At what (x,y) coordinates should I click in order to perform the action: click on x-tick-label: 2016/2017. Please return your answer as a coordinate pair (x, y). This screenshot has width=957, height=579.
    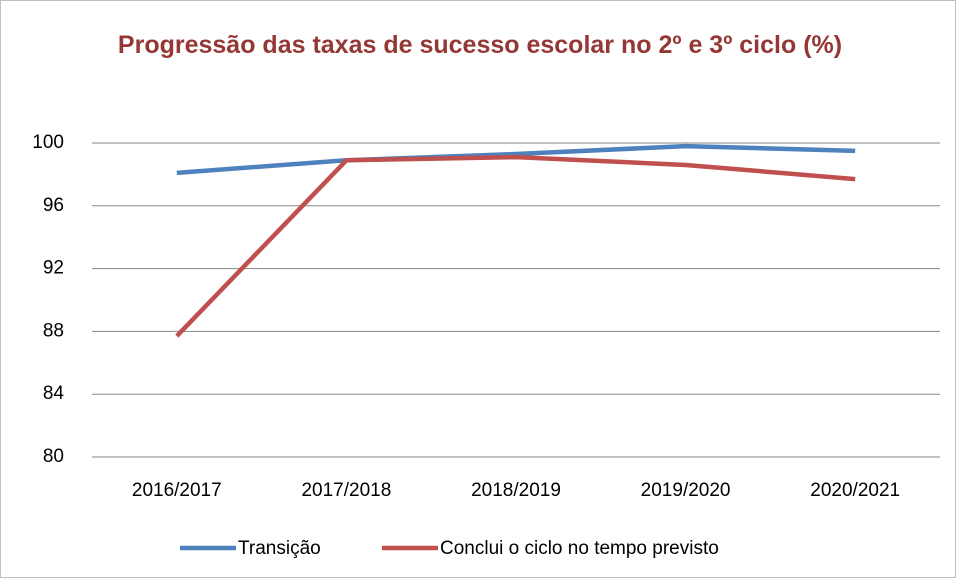
    Looking at the image, I should click on (177, 490).